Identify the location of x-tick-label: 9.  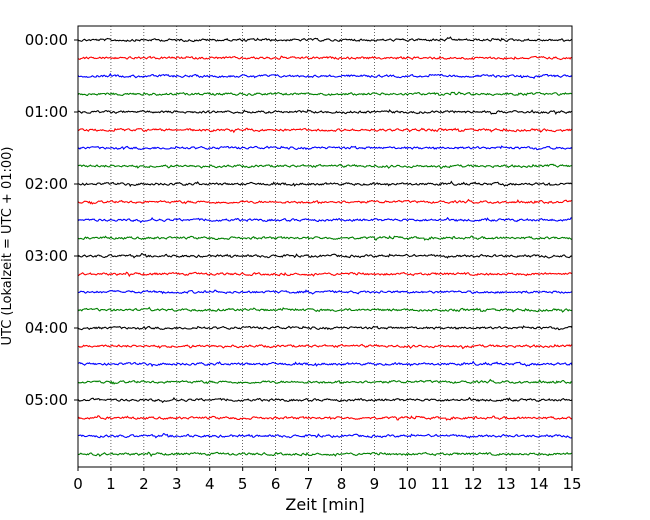
(375, 484).